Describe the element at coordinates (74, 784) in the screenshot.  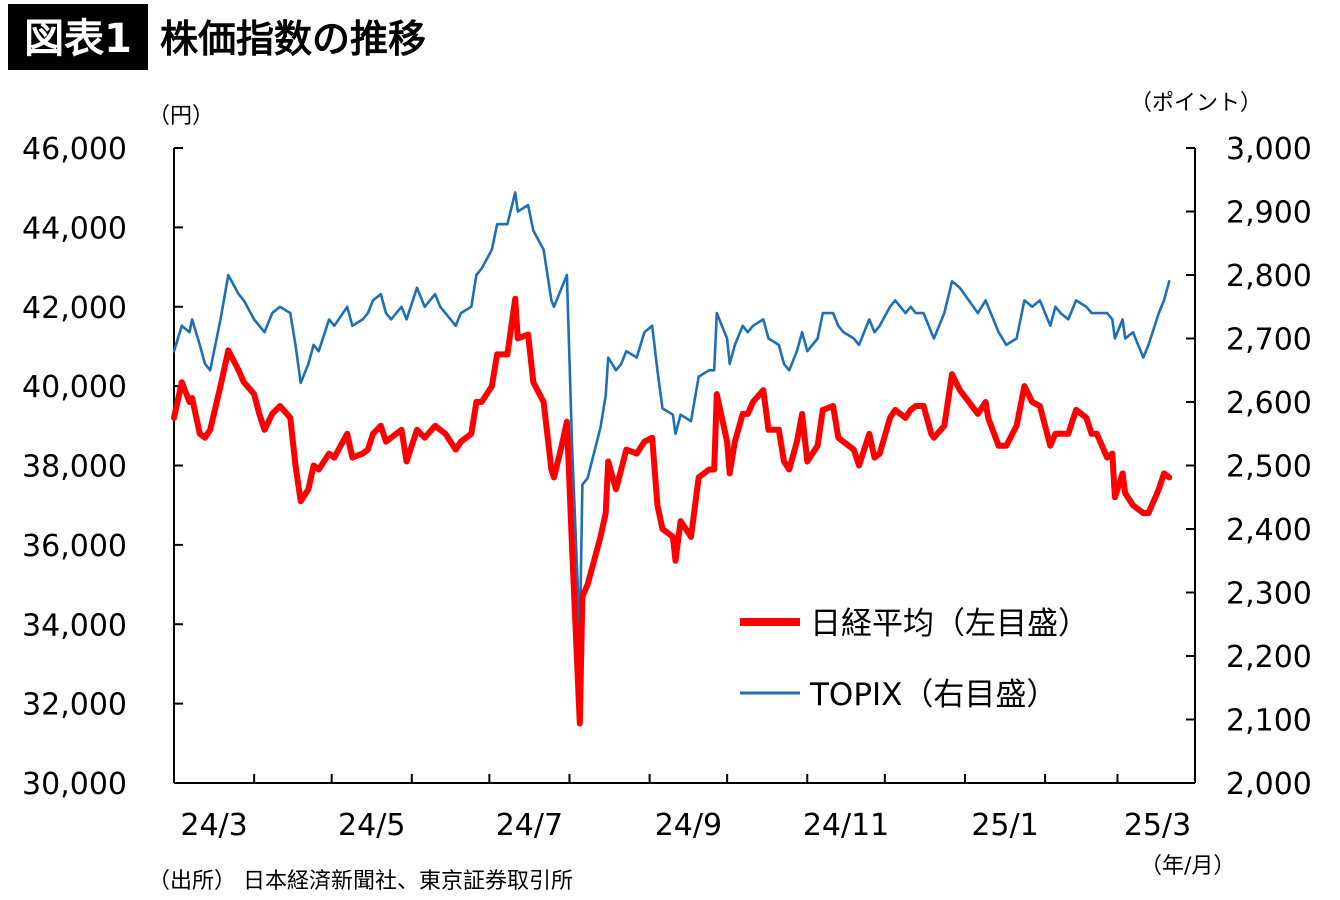
I see `left-axis-tick-label: 30,000` at that location.